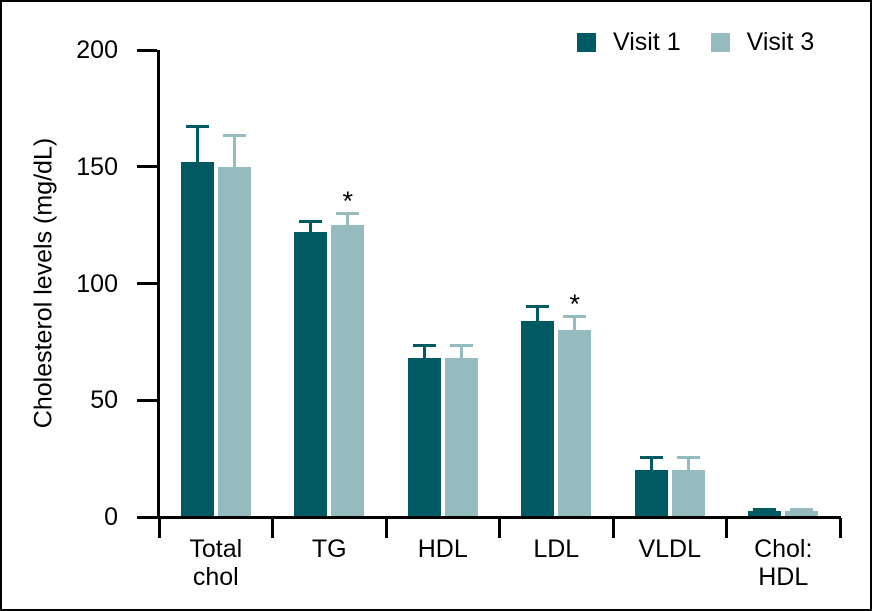 The height and width of the screenshot is (611, 872). What do you see at coordinates (348, 371) in the screenshot?
I see `bar-visit-3-tg` at bounding box center [348, 371].